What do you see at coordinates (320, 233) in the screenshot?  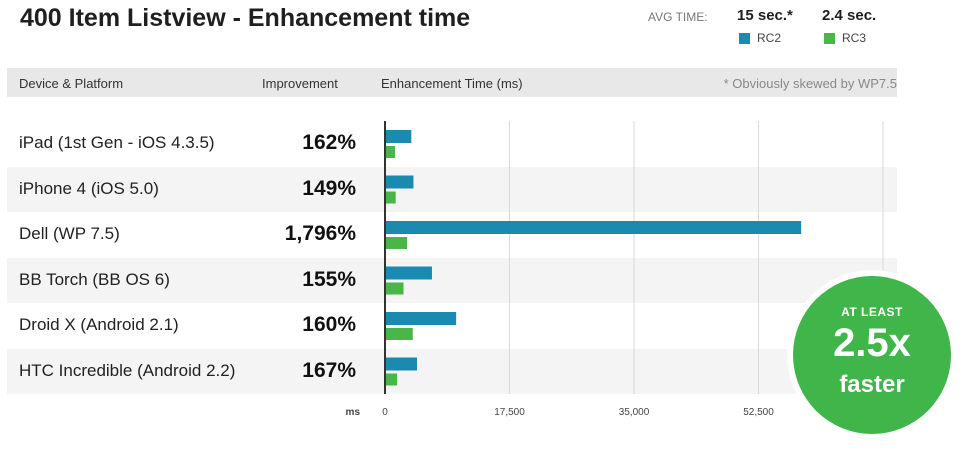 I see `improvement-value: 1,796%` at bounding box center [320, 233].